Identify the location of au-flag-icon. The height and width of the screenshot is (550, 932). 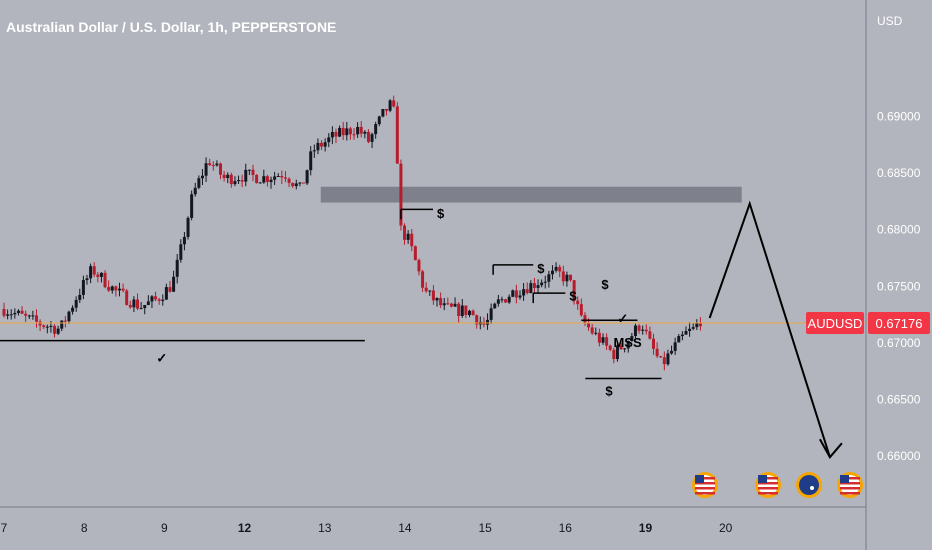
(809, 485).